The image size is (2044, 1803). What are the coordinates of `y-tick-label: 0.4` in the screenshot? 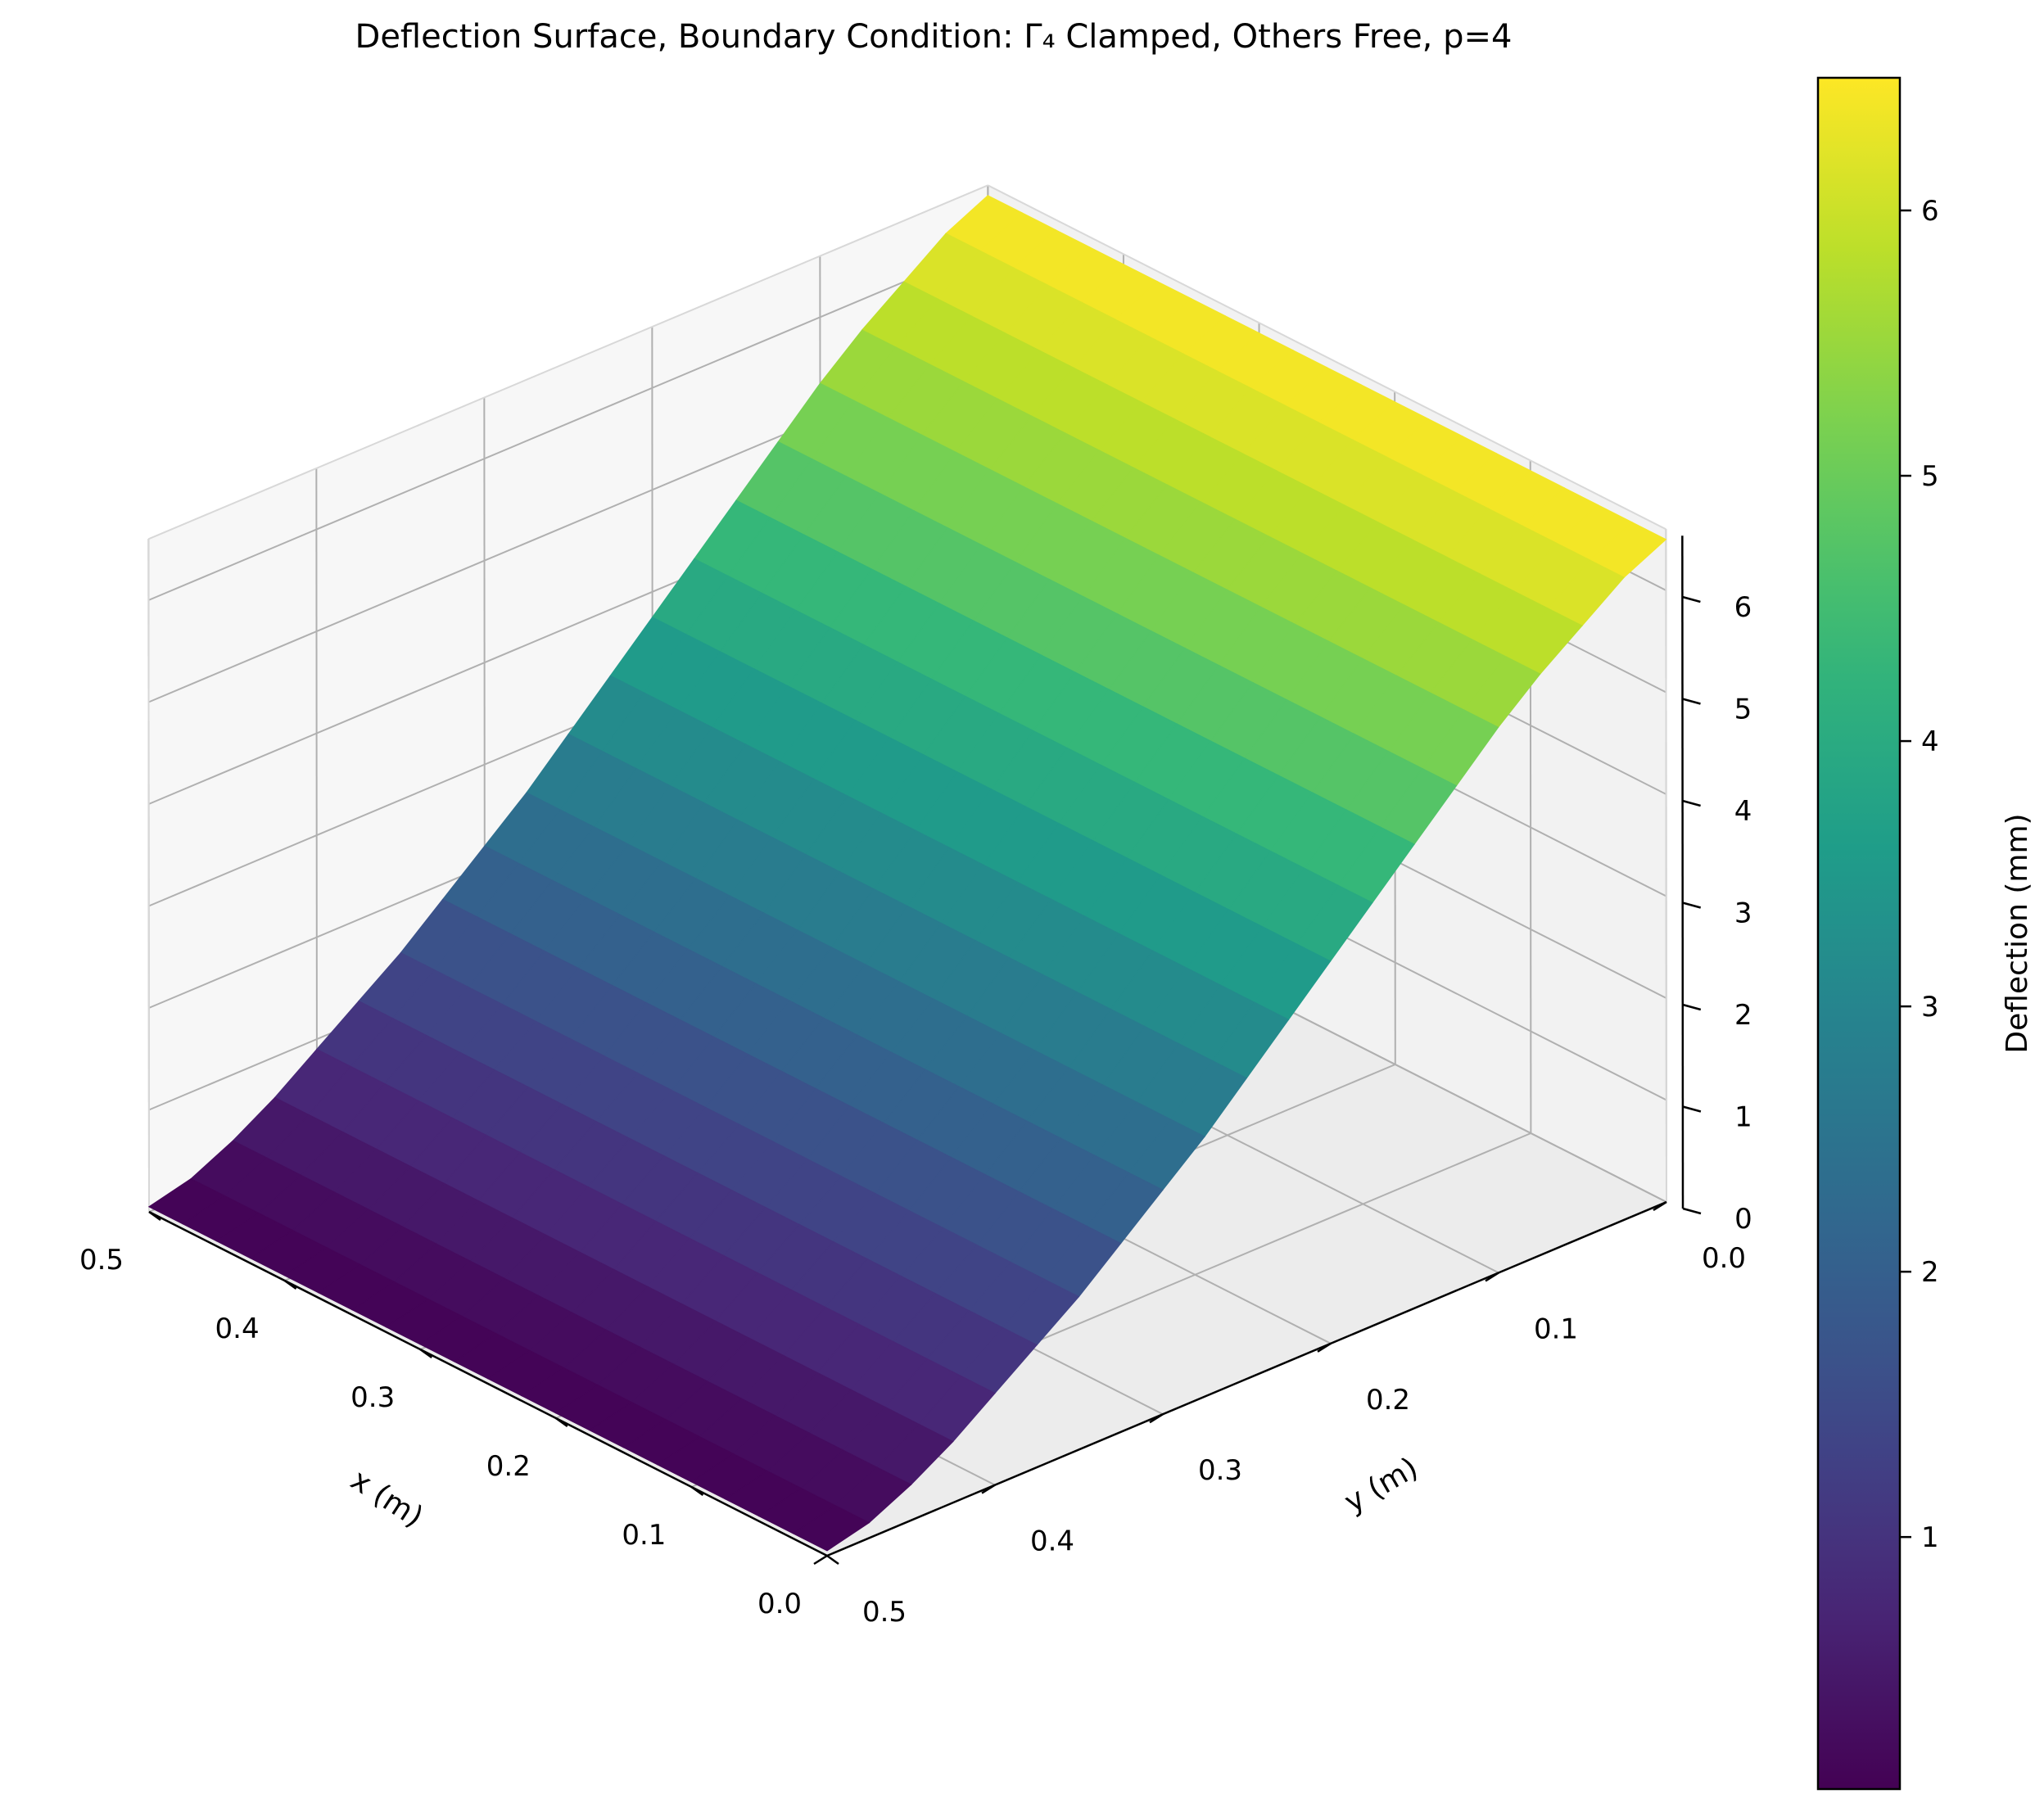 It's located at (1052, 1541).